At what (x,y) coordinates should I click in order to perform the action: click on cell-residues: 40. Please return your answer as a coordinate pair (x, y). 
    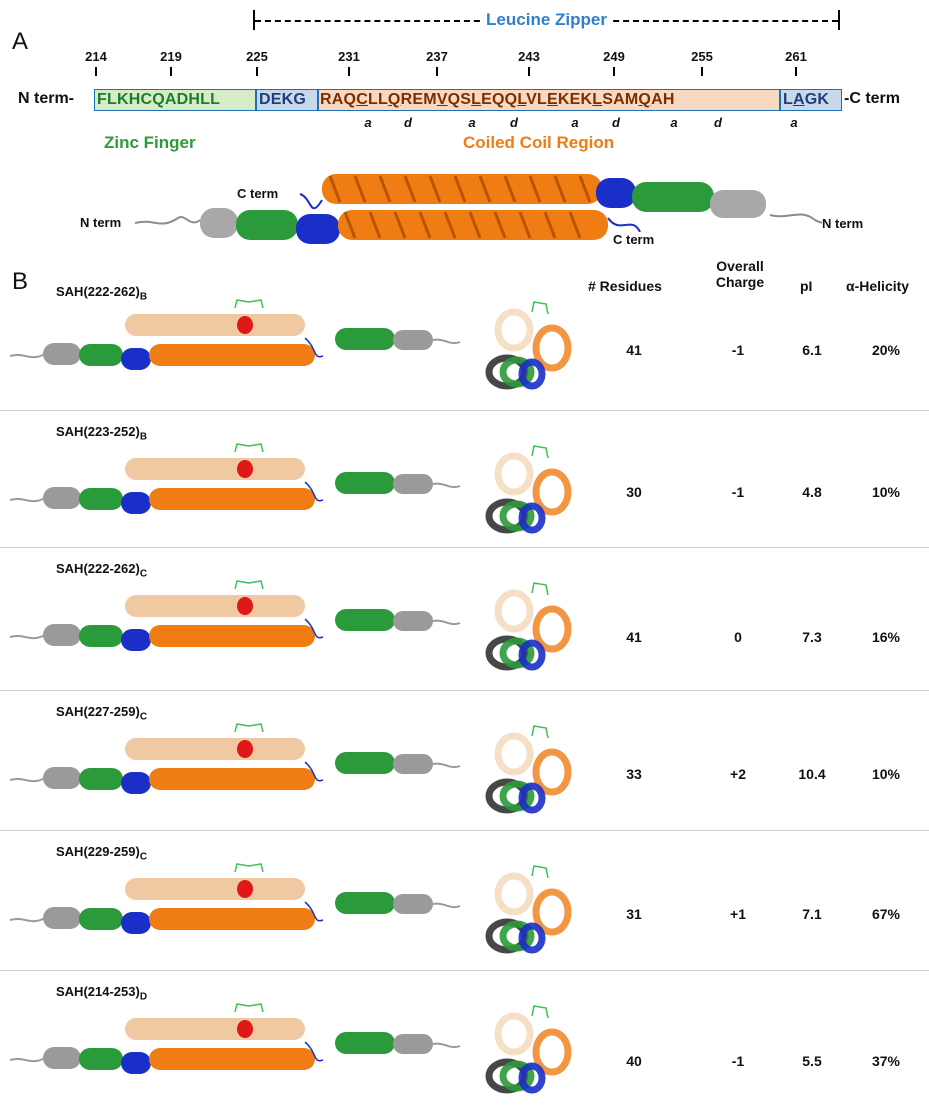
    Looking at the image, I should click on (634, 1061).